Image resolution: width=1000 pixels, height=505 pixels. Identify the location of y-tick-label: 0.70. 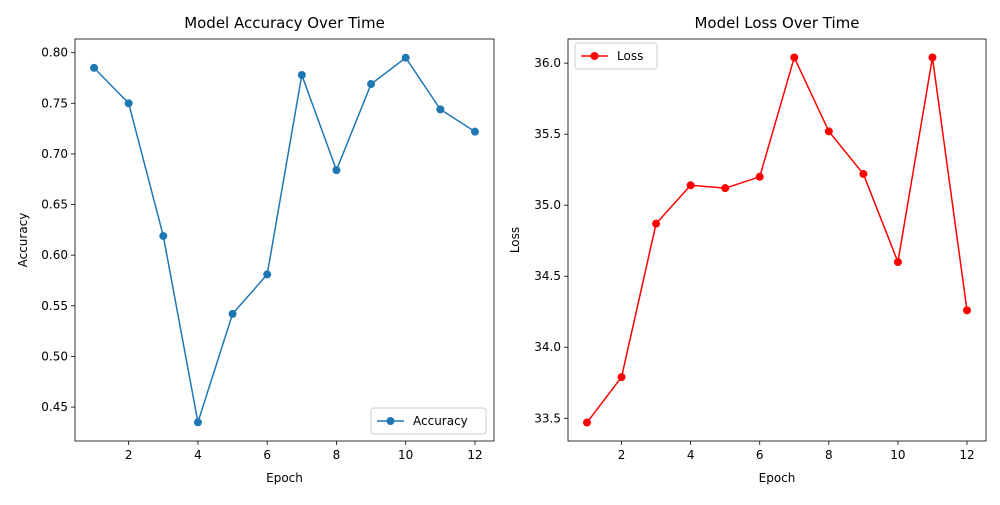
(54, 154).